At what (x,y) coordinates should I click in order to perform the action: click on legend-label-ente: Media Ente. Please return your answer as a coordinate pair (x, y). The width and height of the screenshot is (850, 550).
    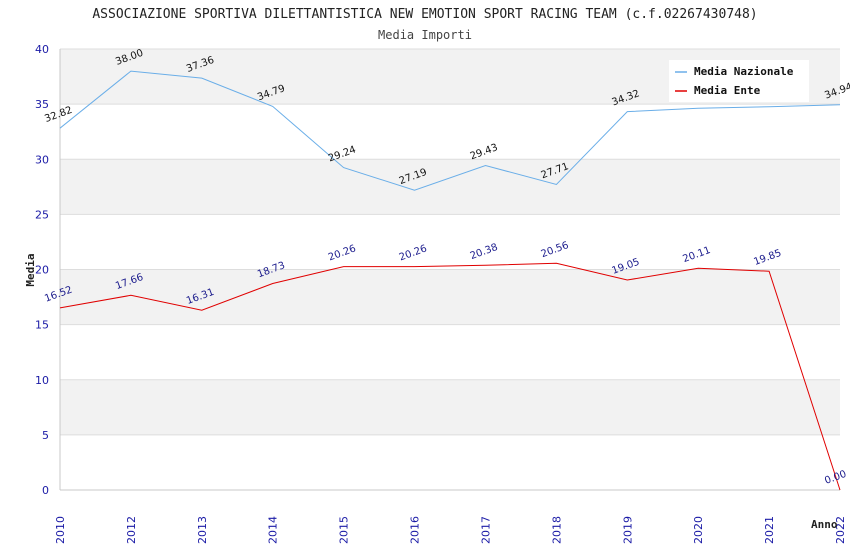
    Looking at the image, I should click on (727, 90).